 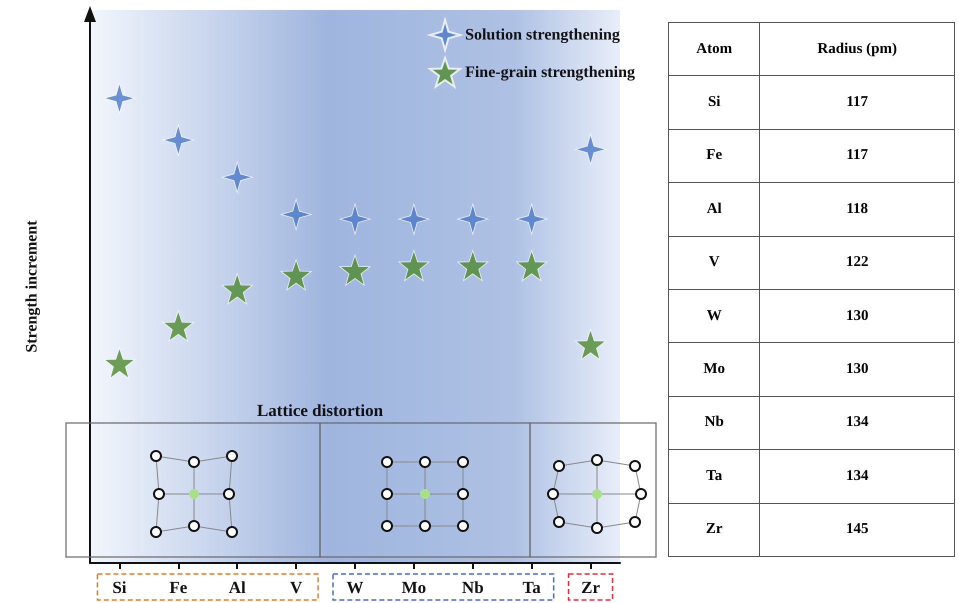 What do you see at coordinates (550, 72) in the screenshot?
I see `legend-label: Fine-grain strengthening` at bounding box center [550, 72].